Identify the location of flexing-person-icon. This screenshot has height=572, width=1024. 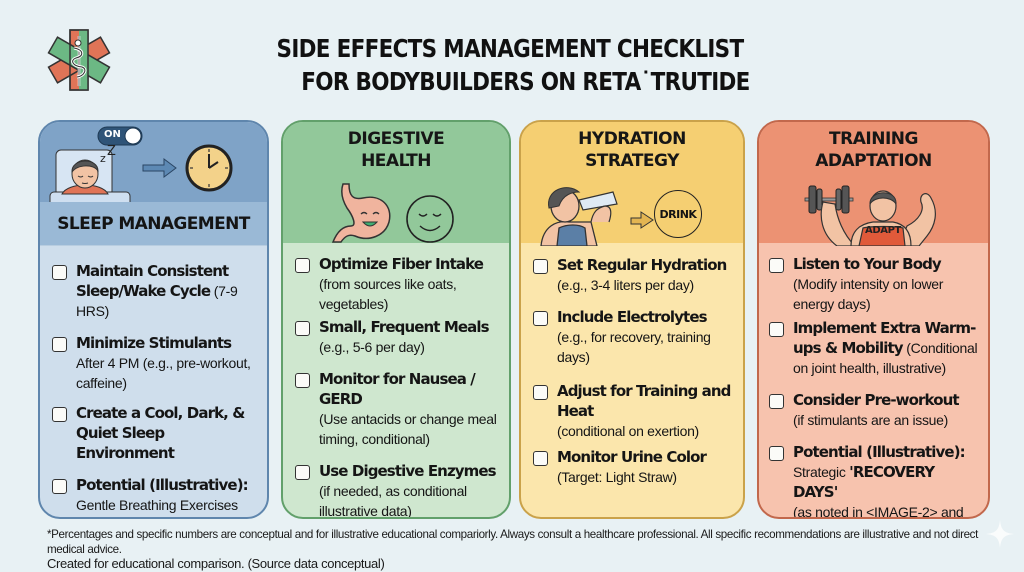
(870, 215).